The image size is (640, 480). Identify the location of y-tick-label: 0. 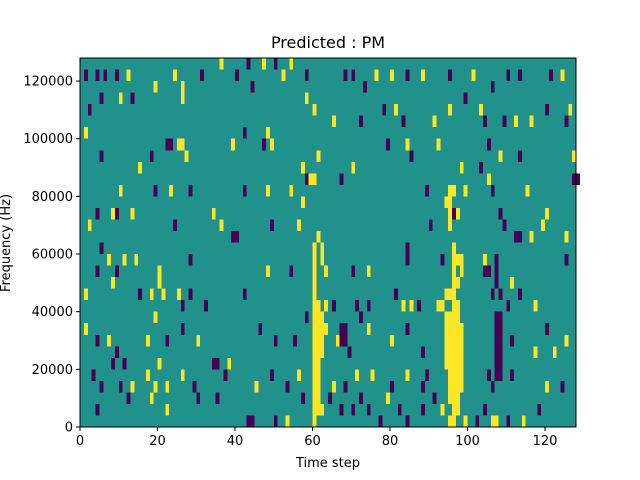
(69, 428).